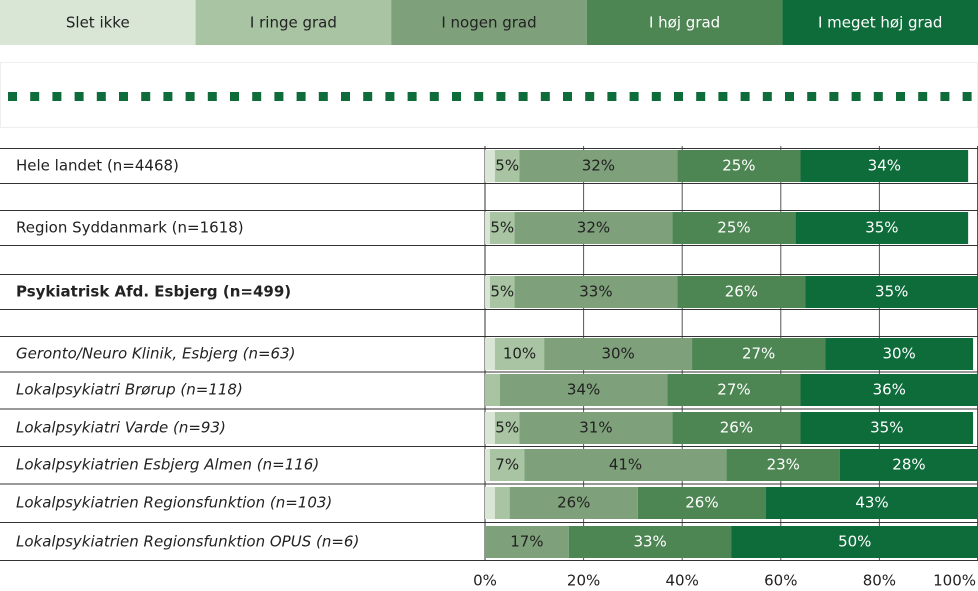  What do you see at coordinates (519, 354) in the screenshot?
I see `value-label: 10%` at bounding box center [519, 354].